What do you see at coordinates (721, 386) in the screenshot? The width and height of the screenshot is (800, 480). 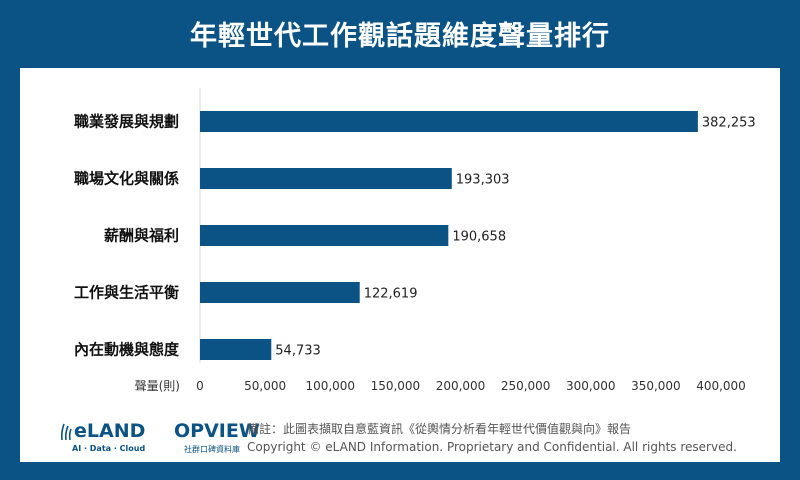 I see `x-tick-label: 400,000` at bounding box center [721, 386].